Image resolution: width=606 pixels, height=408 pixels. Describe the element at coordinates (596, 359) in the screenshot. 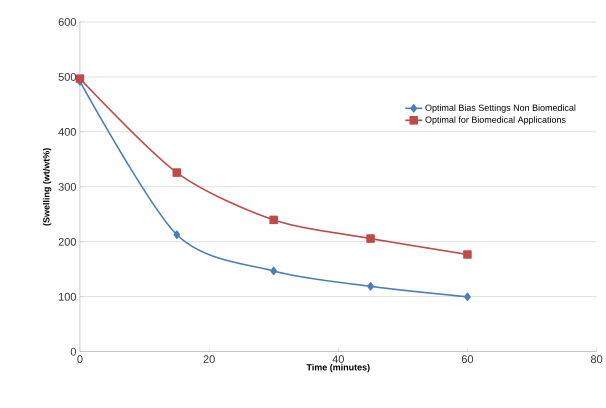

I see `x-tick-label: 80` at that location.